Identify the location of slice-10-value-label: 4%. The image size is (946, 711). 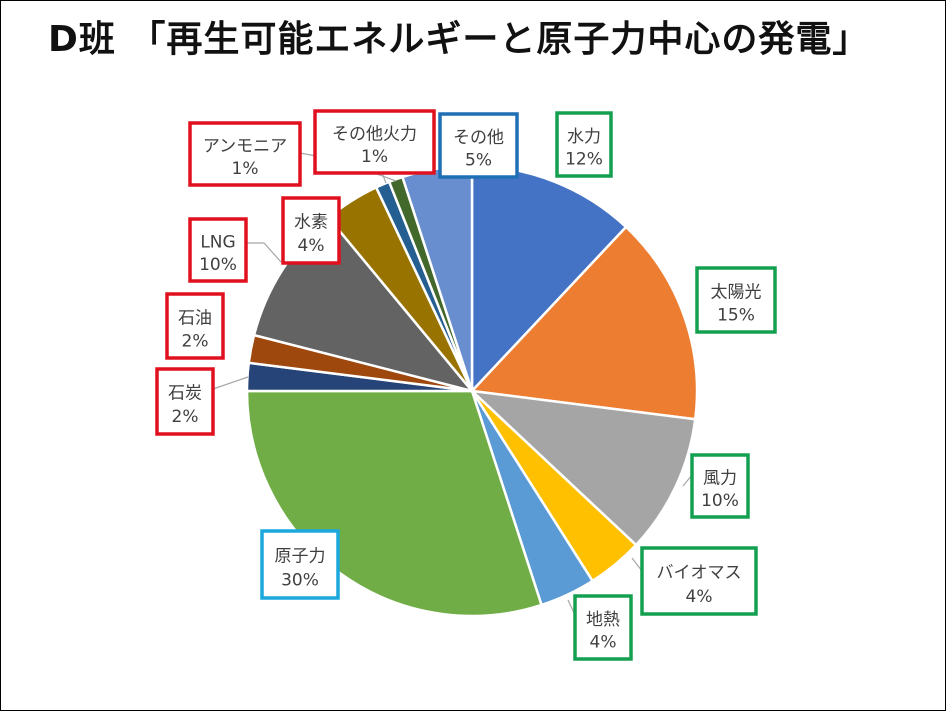
(311, 246).